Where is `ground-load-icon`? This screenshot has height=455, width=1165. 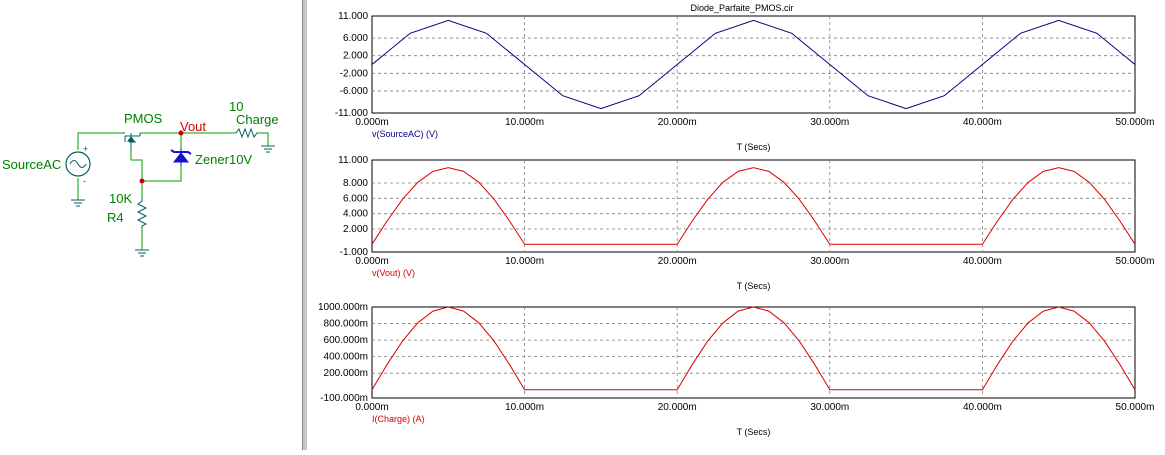 ground-load-icon is located at coordinates (268, 149).